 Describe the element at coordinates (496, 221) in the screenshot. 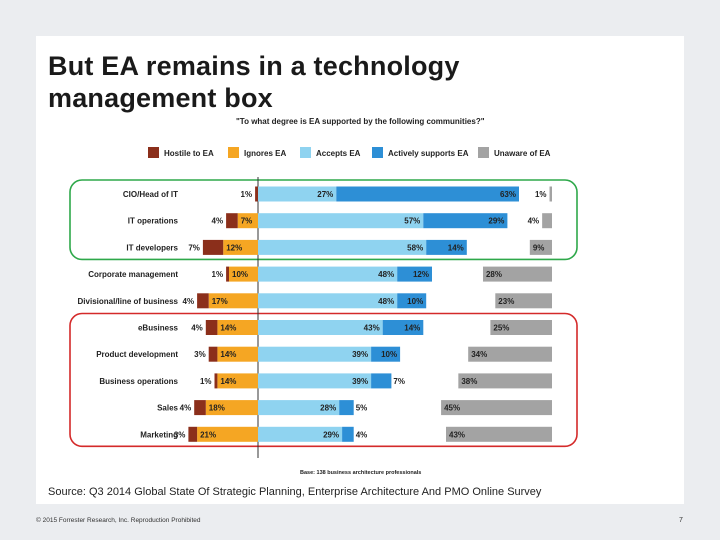

I see `value-label-supports-it-operations: 29%` at that location.